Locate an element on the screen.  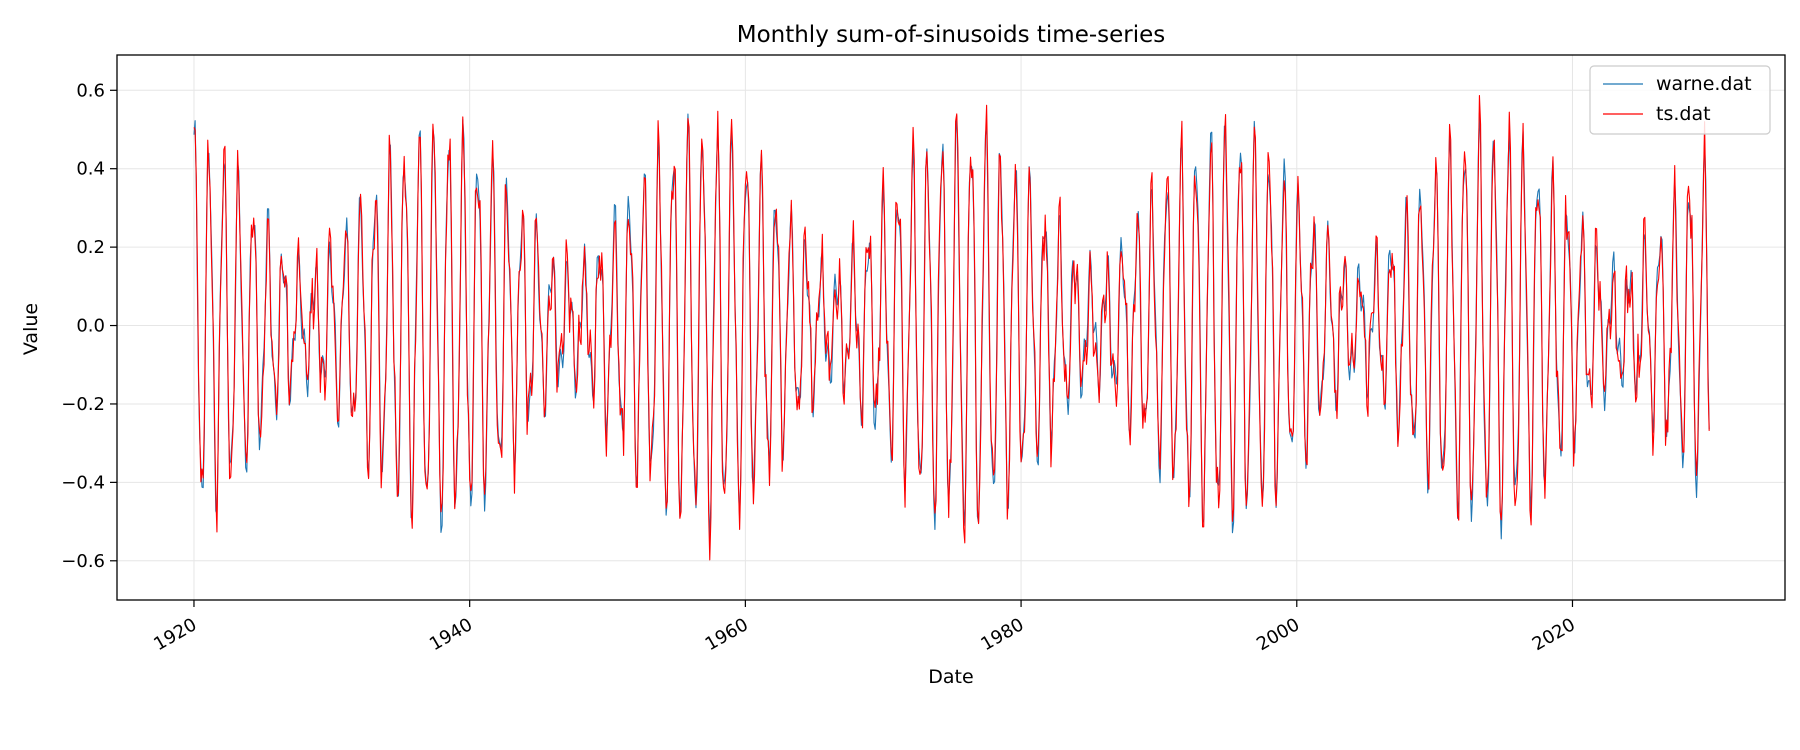
legend: warne.dat ts.dat is located at coordinates (1680, 100).